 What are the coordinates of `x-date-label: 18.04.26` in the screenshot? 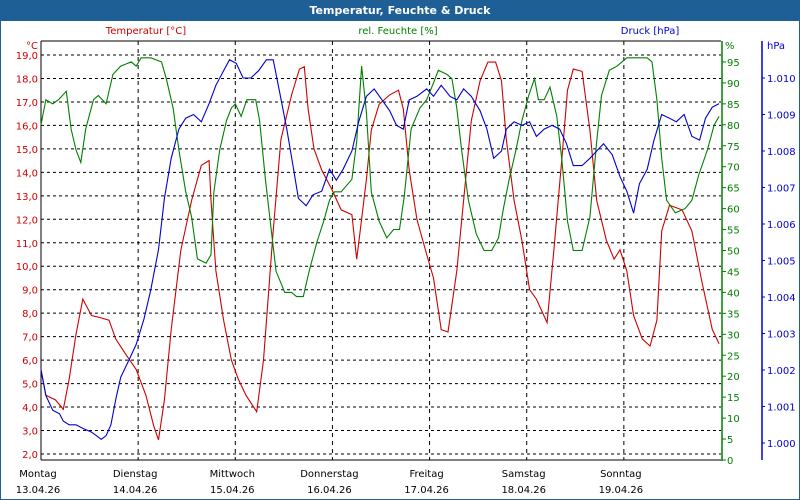 It's located at (523, 490).